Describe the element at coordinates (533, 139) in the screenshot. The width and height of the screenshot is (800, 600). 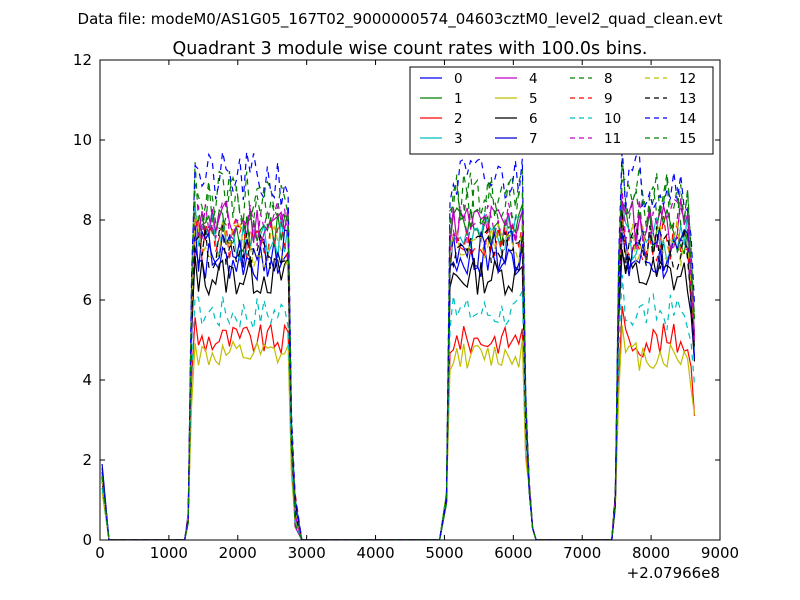
I see `legend-label-7: 7` at that location.